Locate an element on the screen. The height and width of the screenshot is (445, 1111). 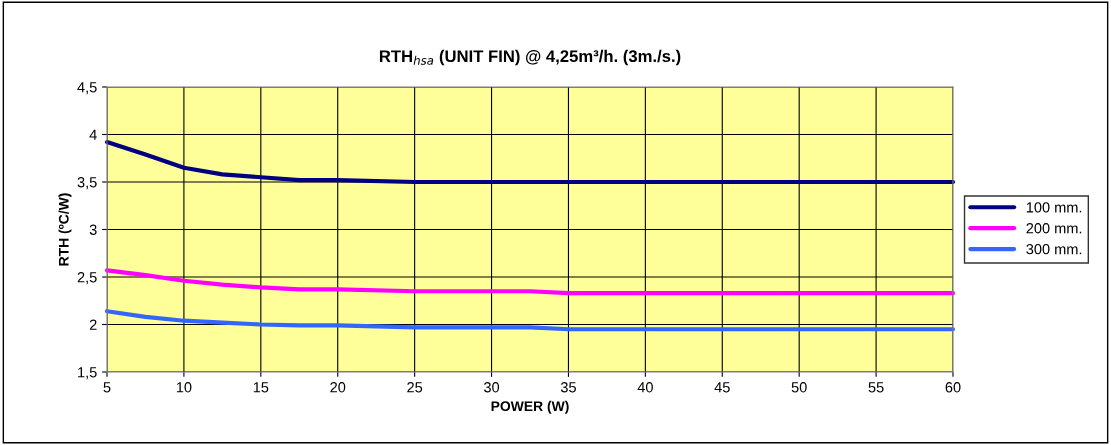
x-tick-label: 50 is located at coordinates (799, 387).